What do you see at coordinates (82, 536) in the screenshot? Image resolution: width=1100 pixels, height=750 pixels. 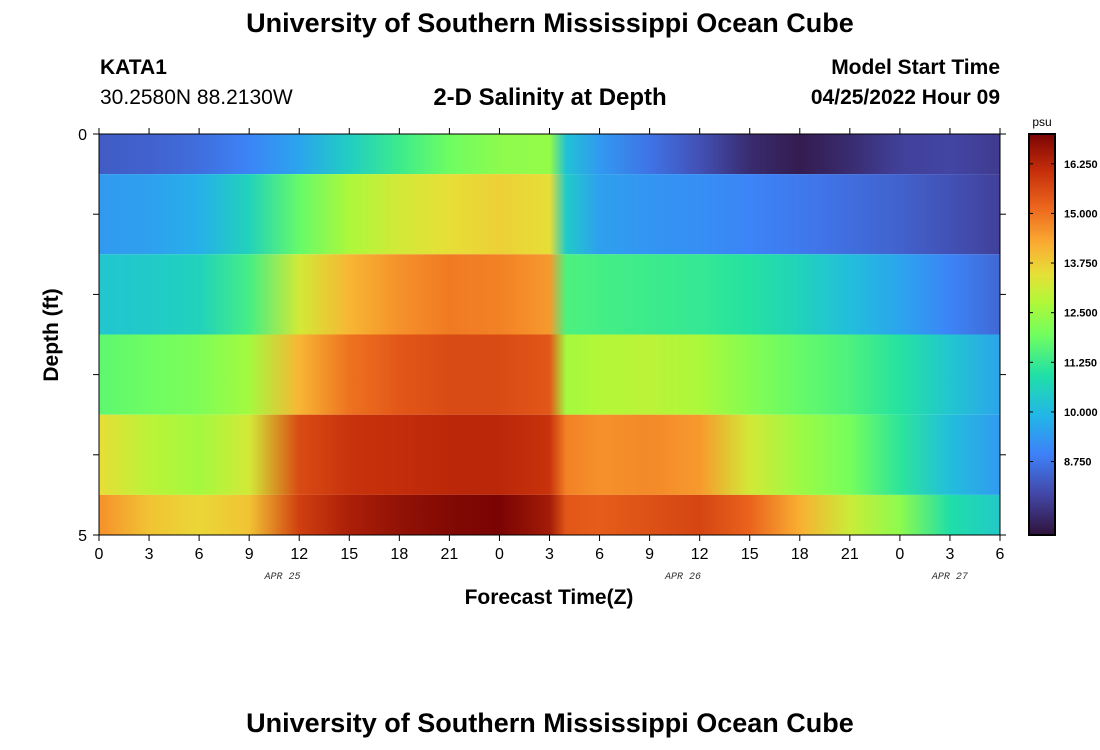 I see `y-tick-label: 5` at bounding box center [82, 536].